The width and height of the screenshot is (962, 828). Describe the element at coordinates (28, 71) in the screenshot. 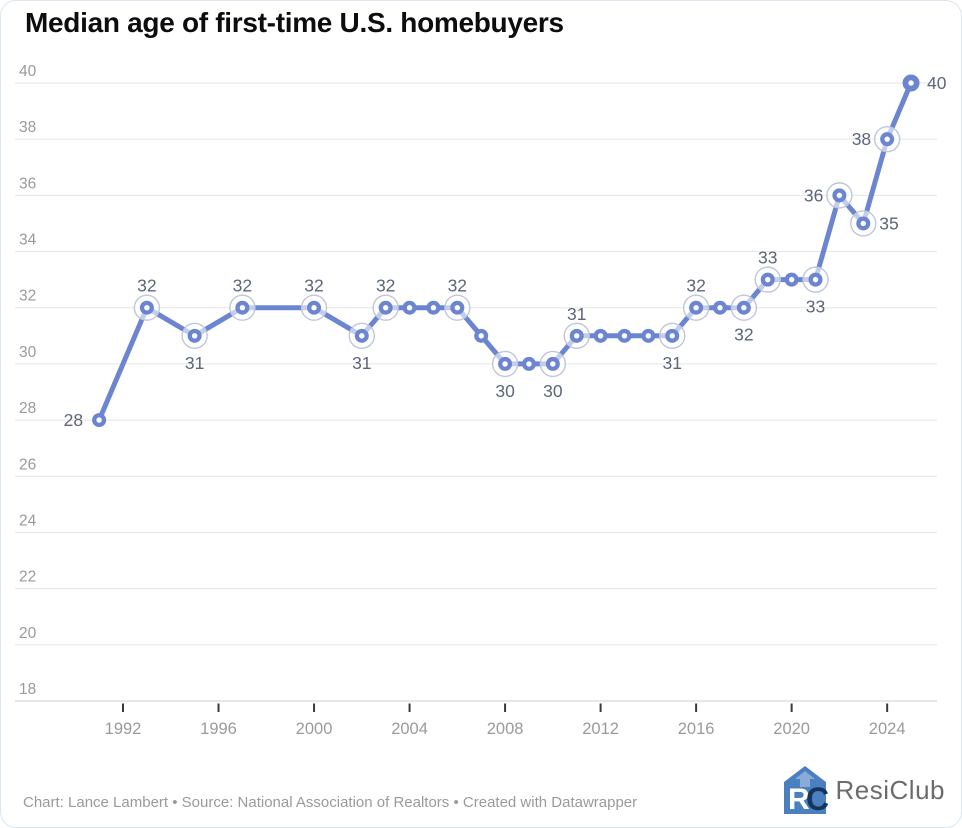

I see `y-axis-tick-label: 40` at that location.